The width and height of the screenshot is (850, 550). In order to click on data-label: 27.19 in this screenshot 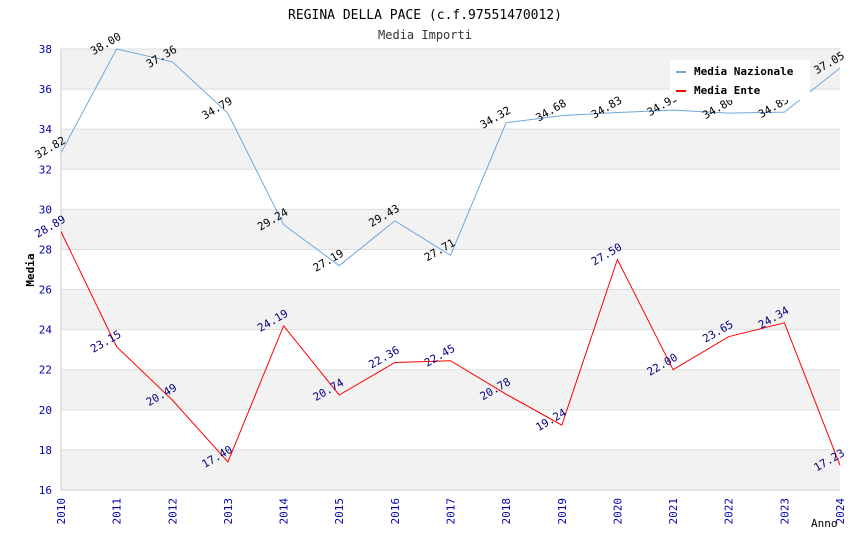, I will do `click(328, 261)`.